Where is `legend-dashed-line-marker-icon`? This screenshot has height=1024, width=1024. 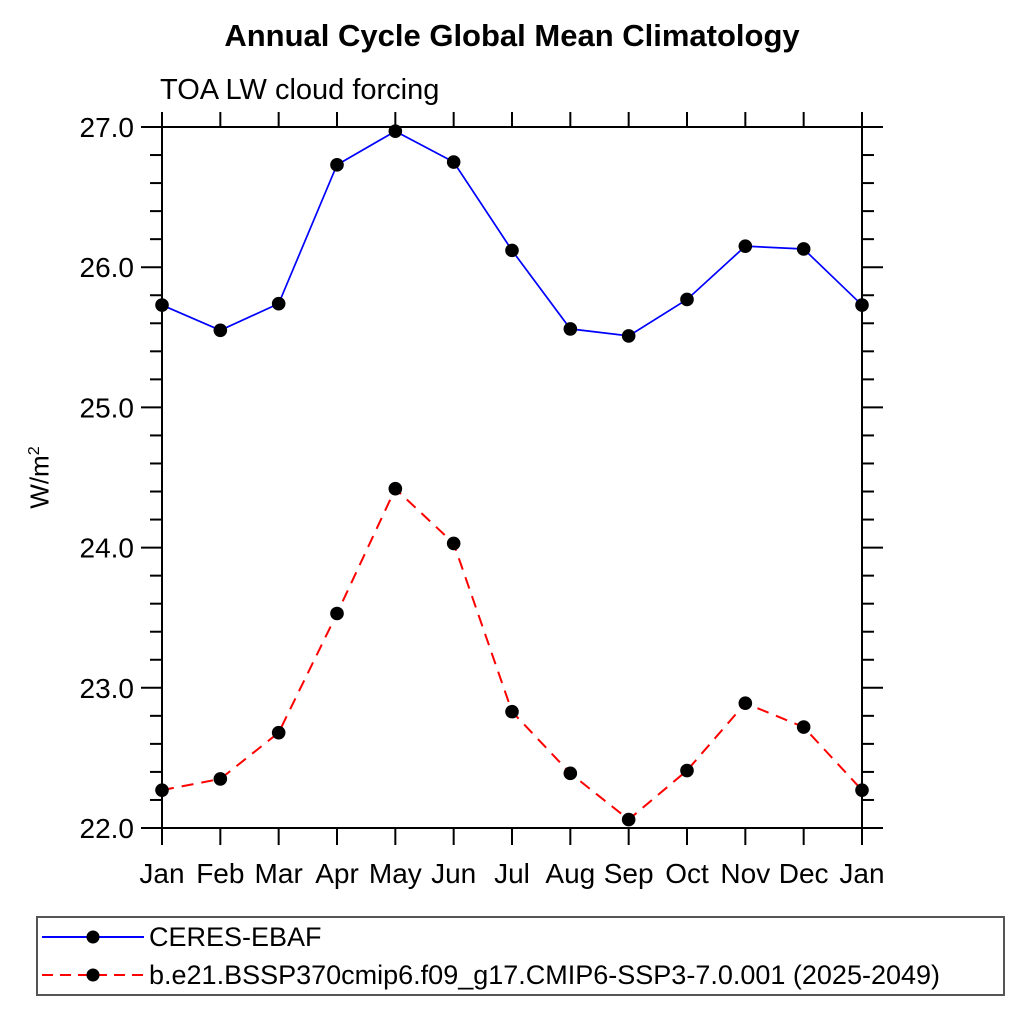 legend-dashed-line-marker-icon is located at coordinates (93, 975).